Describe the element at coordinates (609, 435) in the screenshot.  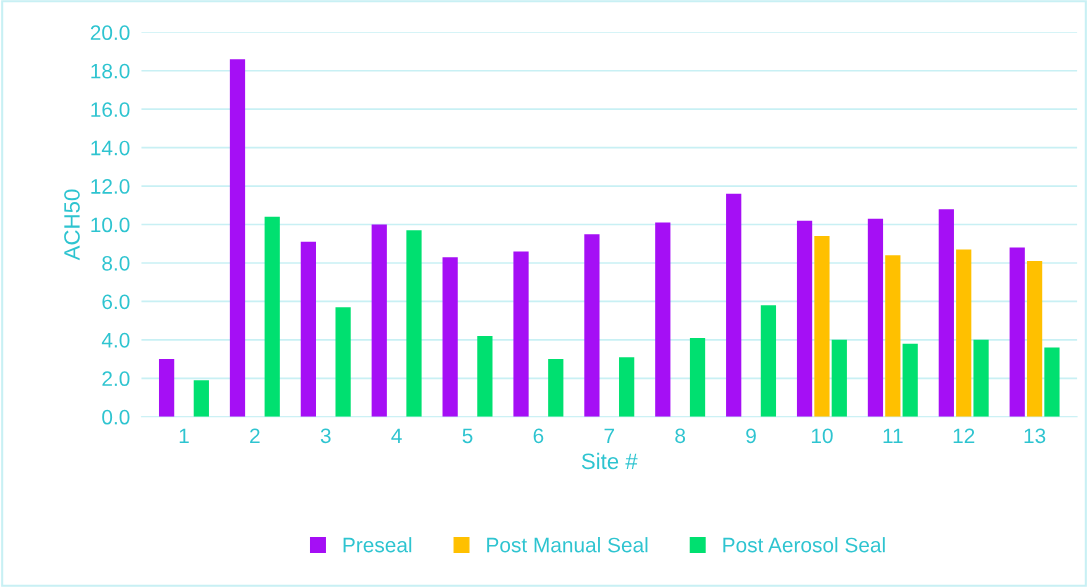
I see `x-tick-label: 7` at that location.